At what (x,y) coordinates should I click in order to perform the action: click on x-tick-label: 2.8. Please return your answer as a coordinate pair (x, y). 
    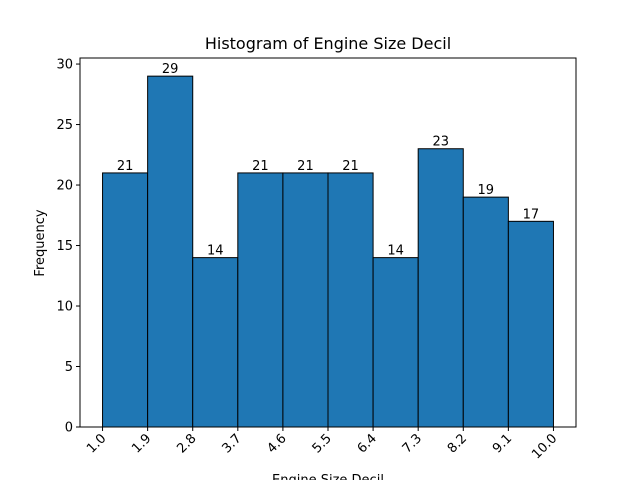
    Looking at the image, I should click on (186, 443).